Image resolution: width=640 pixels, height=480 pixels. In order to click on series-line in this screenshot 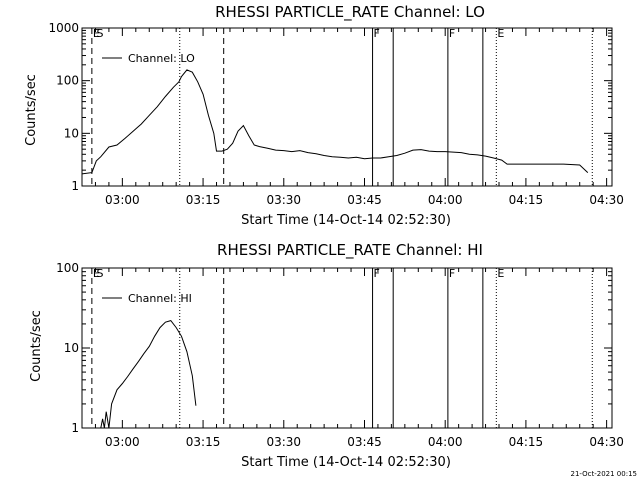, I will do `click(148, 374)`.